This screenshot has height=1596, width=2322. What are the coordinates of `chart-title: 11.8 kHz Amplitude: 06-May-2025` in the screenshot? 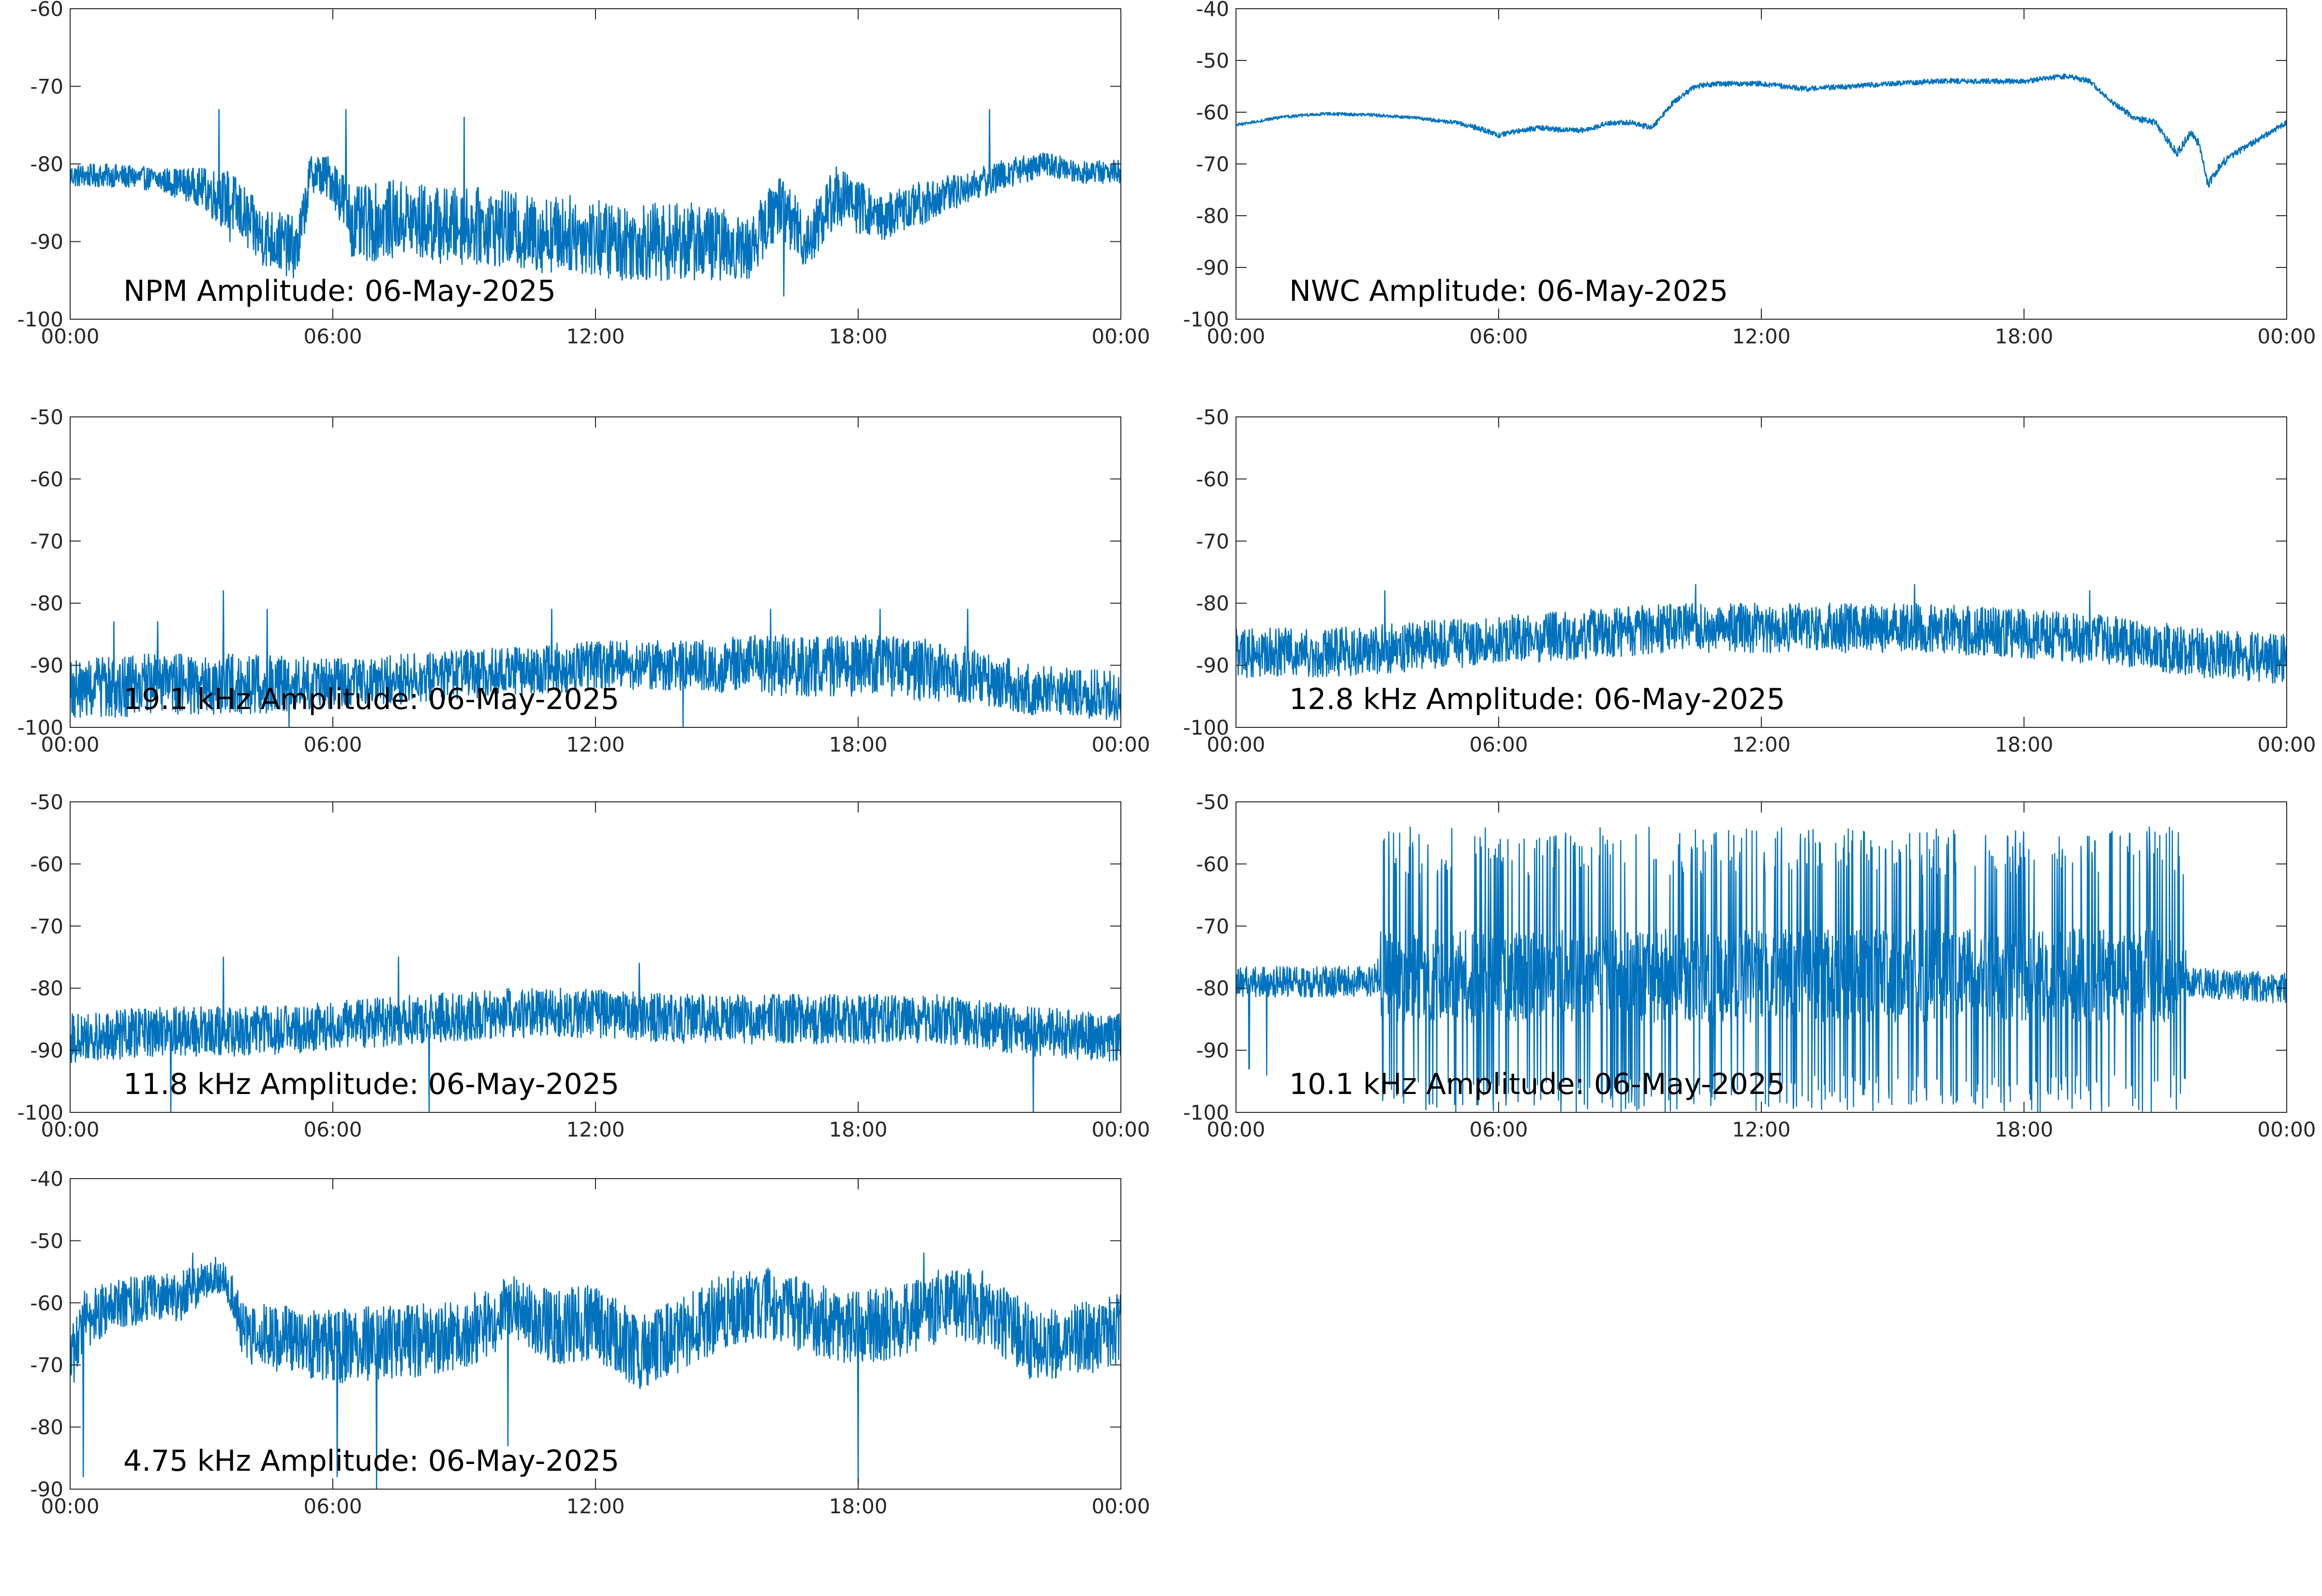 It's located at (371, 1084).